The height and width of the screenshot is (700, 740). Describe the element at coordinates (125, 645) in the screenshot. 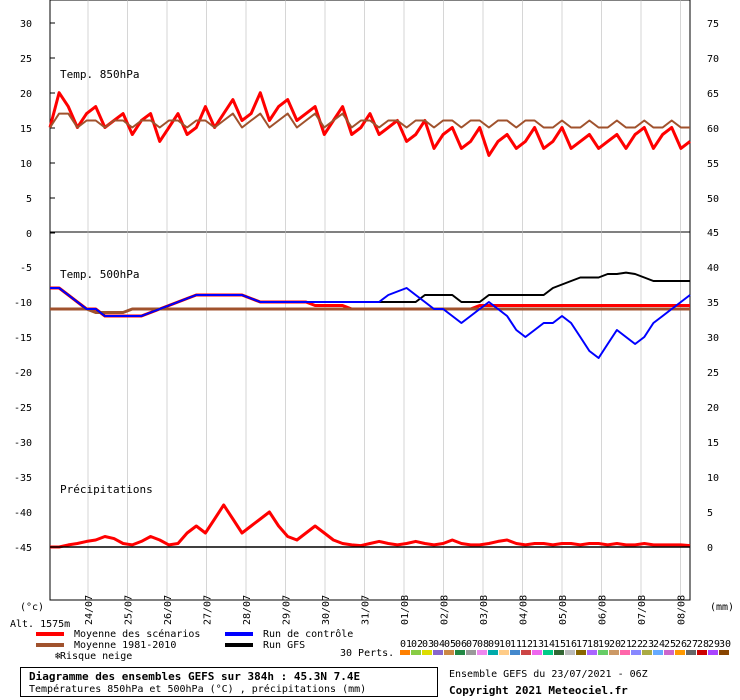

I see `legend-label: Moyenne 1981-2010` at that location.